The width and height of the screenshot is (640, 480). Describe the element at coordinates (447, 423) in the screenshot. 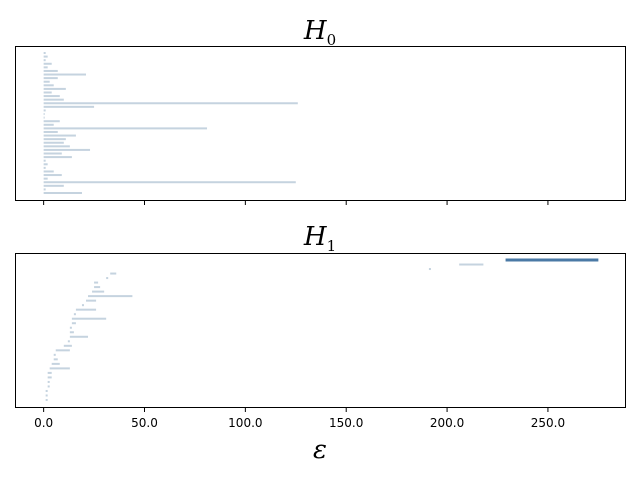

I see `x-tick-label: 200.0` at that location.